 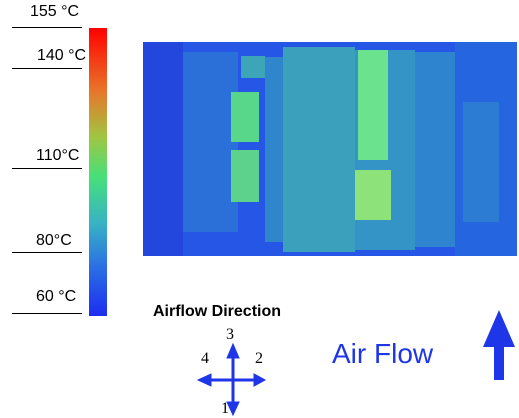 I want to click on thermal-right-zone, so click(x=481, y=162).